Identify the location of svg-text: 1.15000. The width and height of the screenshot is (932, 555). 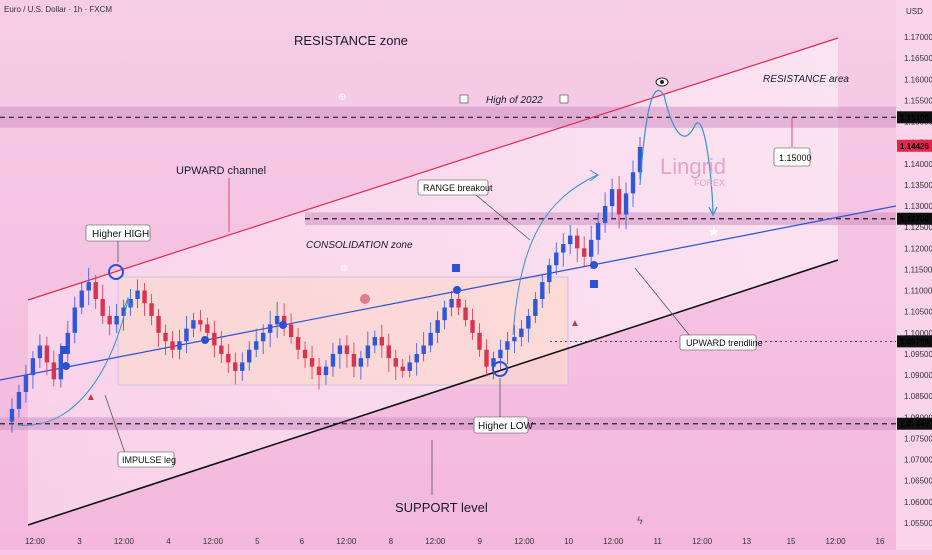
(795, 158).